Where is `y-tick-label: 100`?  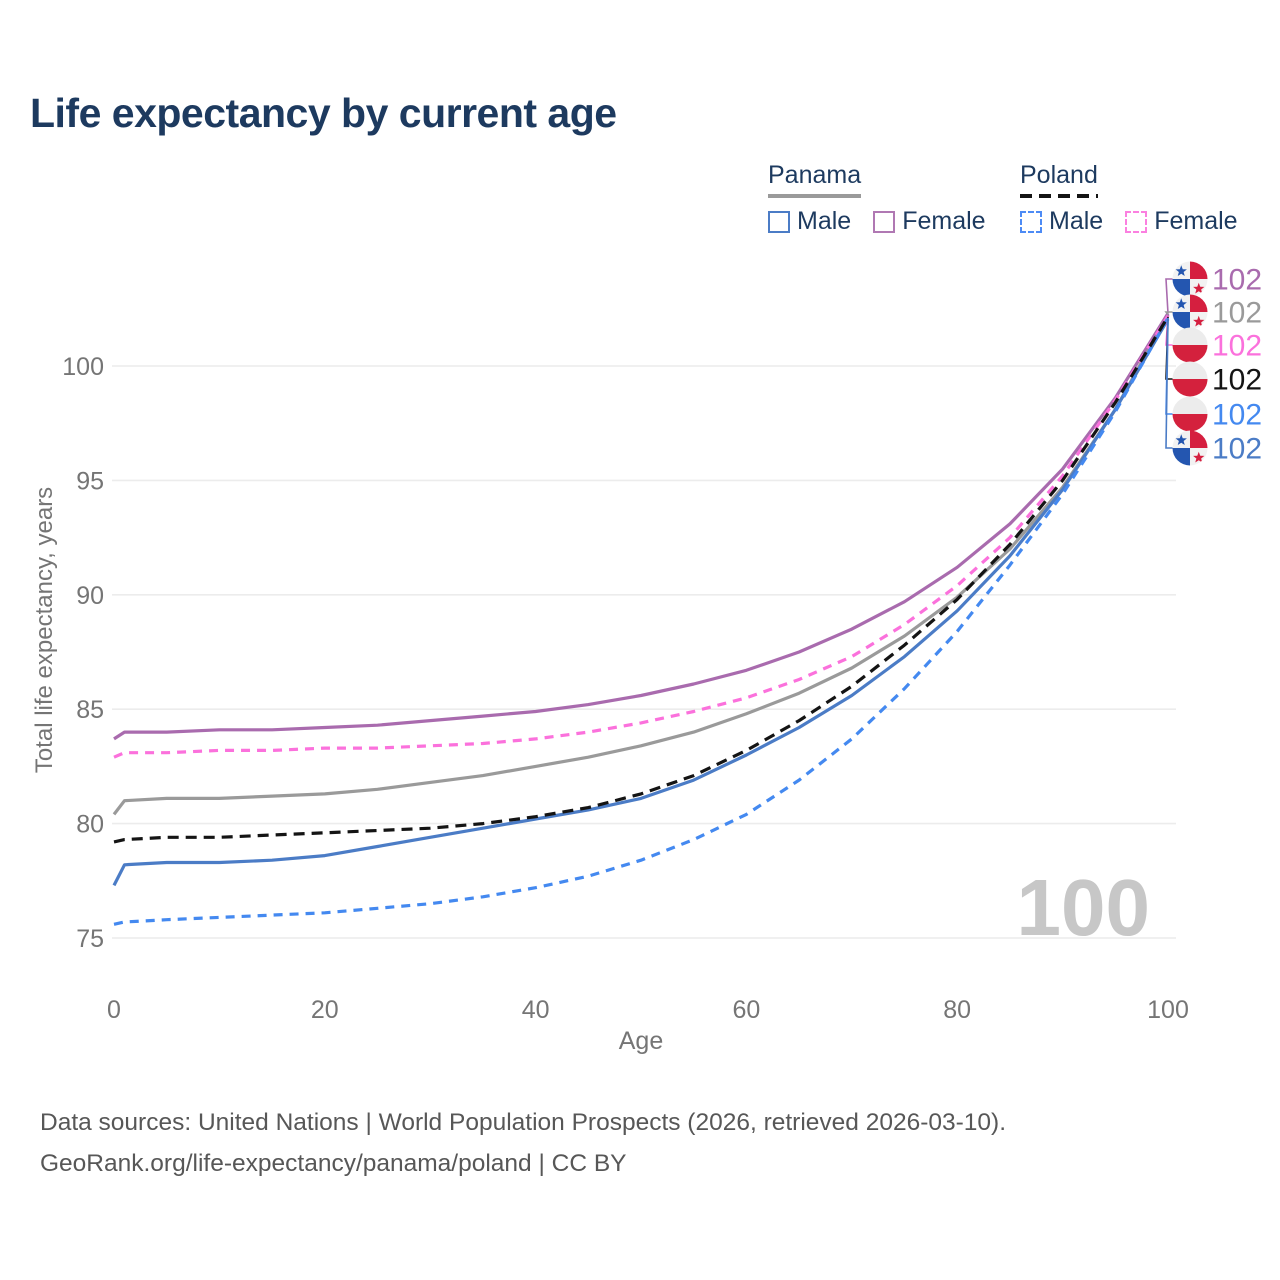
y-tick-label: 100 is located at coordinates (83, 367).